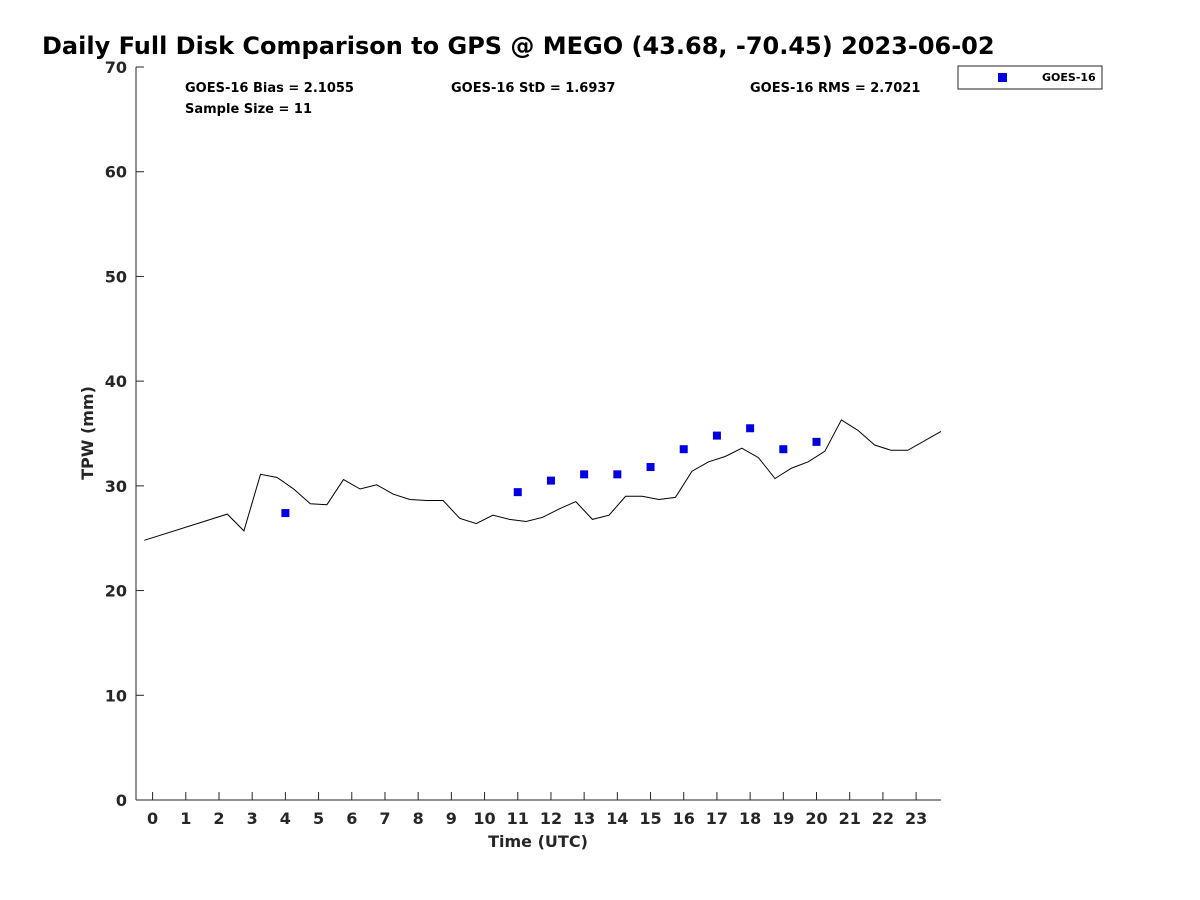  Describe the element at coordinates (116, 276) in the screenshot. I see `y-tick-label: 50` at that location.